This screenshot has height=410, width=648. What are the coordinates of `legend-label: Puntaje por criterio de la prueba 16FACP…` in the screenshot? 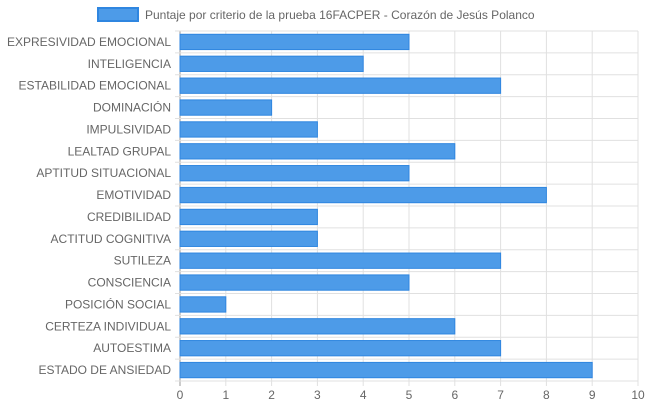 It's located at (340, 15).